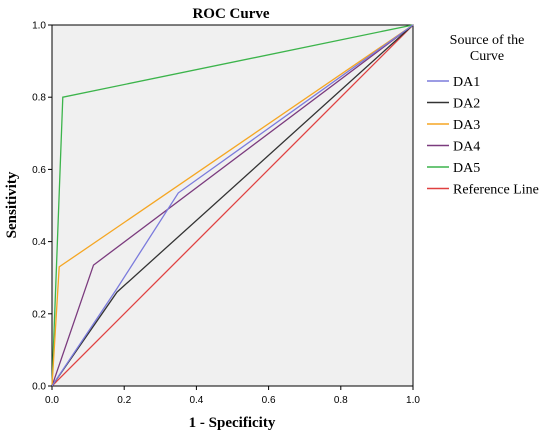 This screenshot has width=550, height=436. What do you see at coordinates (39, 26) in the screenshot?
I see `y-tick-label: 1.0` at bounding box center [39, 26].